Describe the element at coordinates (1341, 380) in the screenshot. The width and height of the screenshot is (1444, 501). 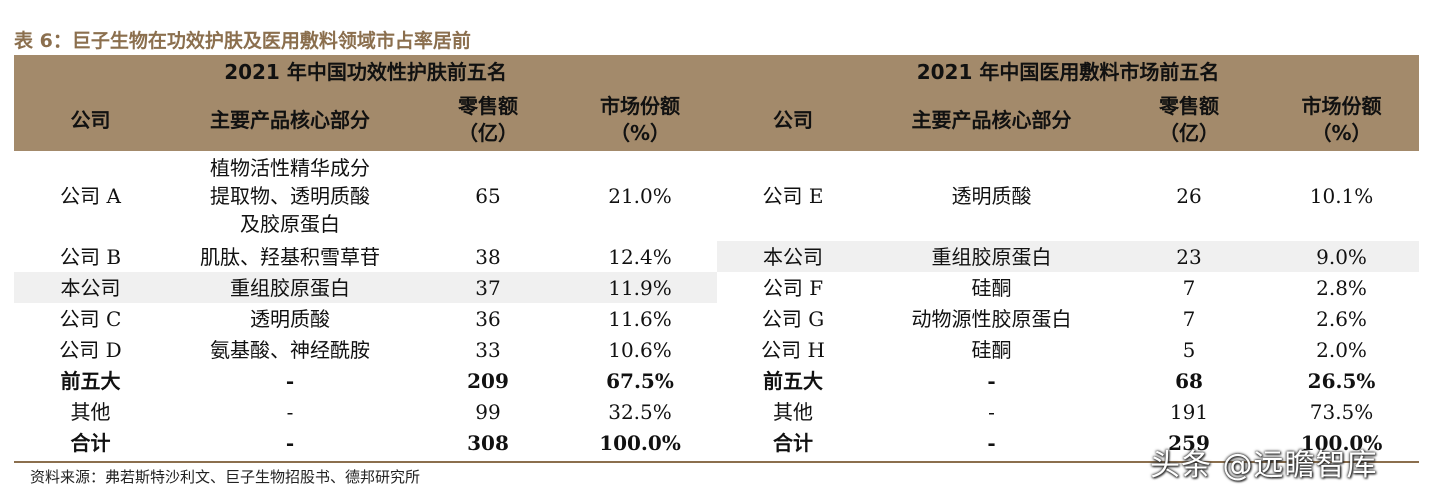
I see `cell: 26.5%` at that location.